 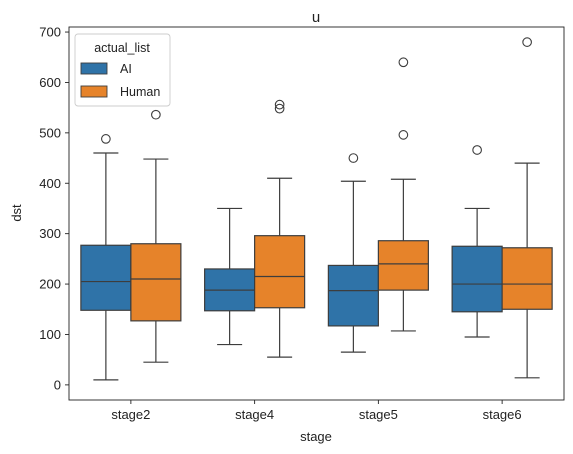 I want to click on legend-swatch-ai, so click(x=94, y=68).